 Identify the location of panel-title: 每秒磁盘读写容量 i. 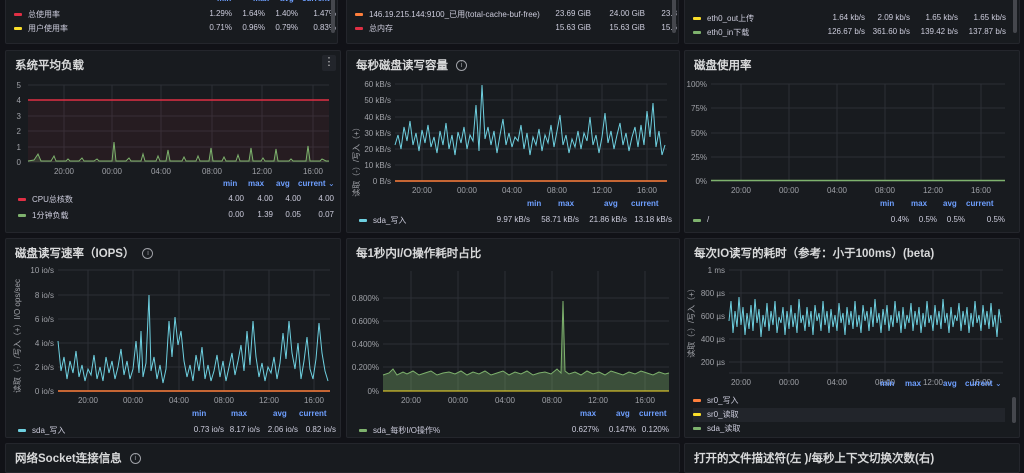
(411, 65).